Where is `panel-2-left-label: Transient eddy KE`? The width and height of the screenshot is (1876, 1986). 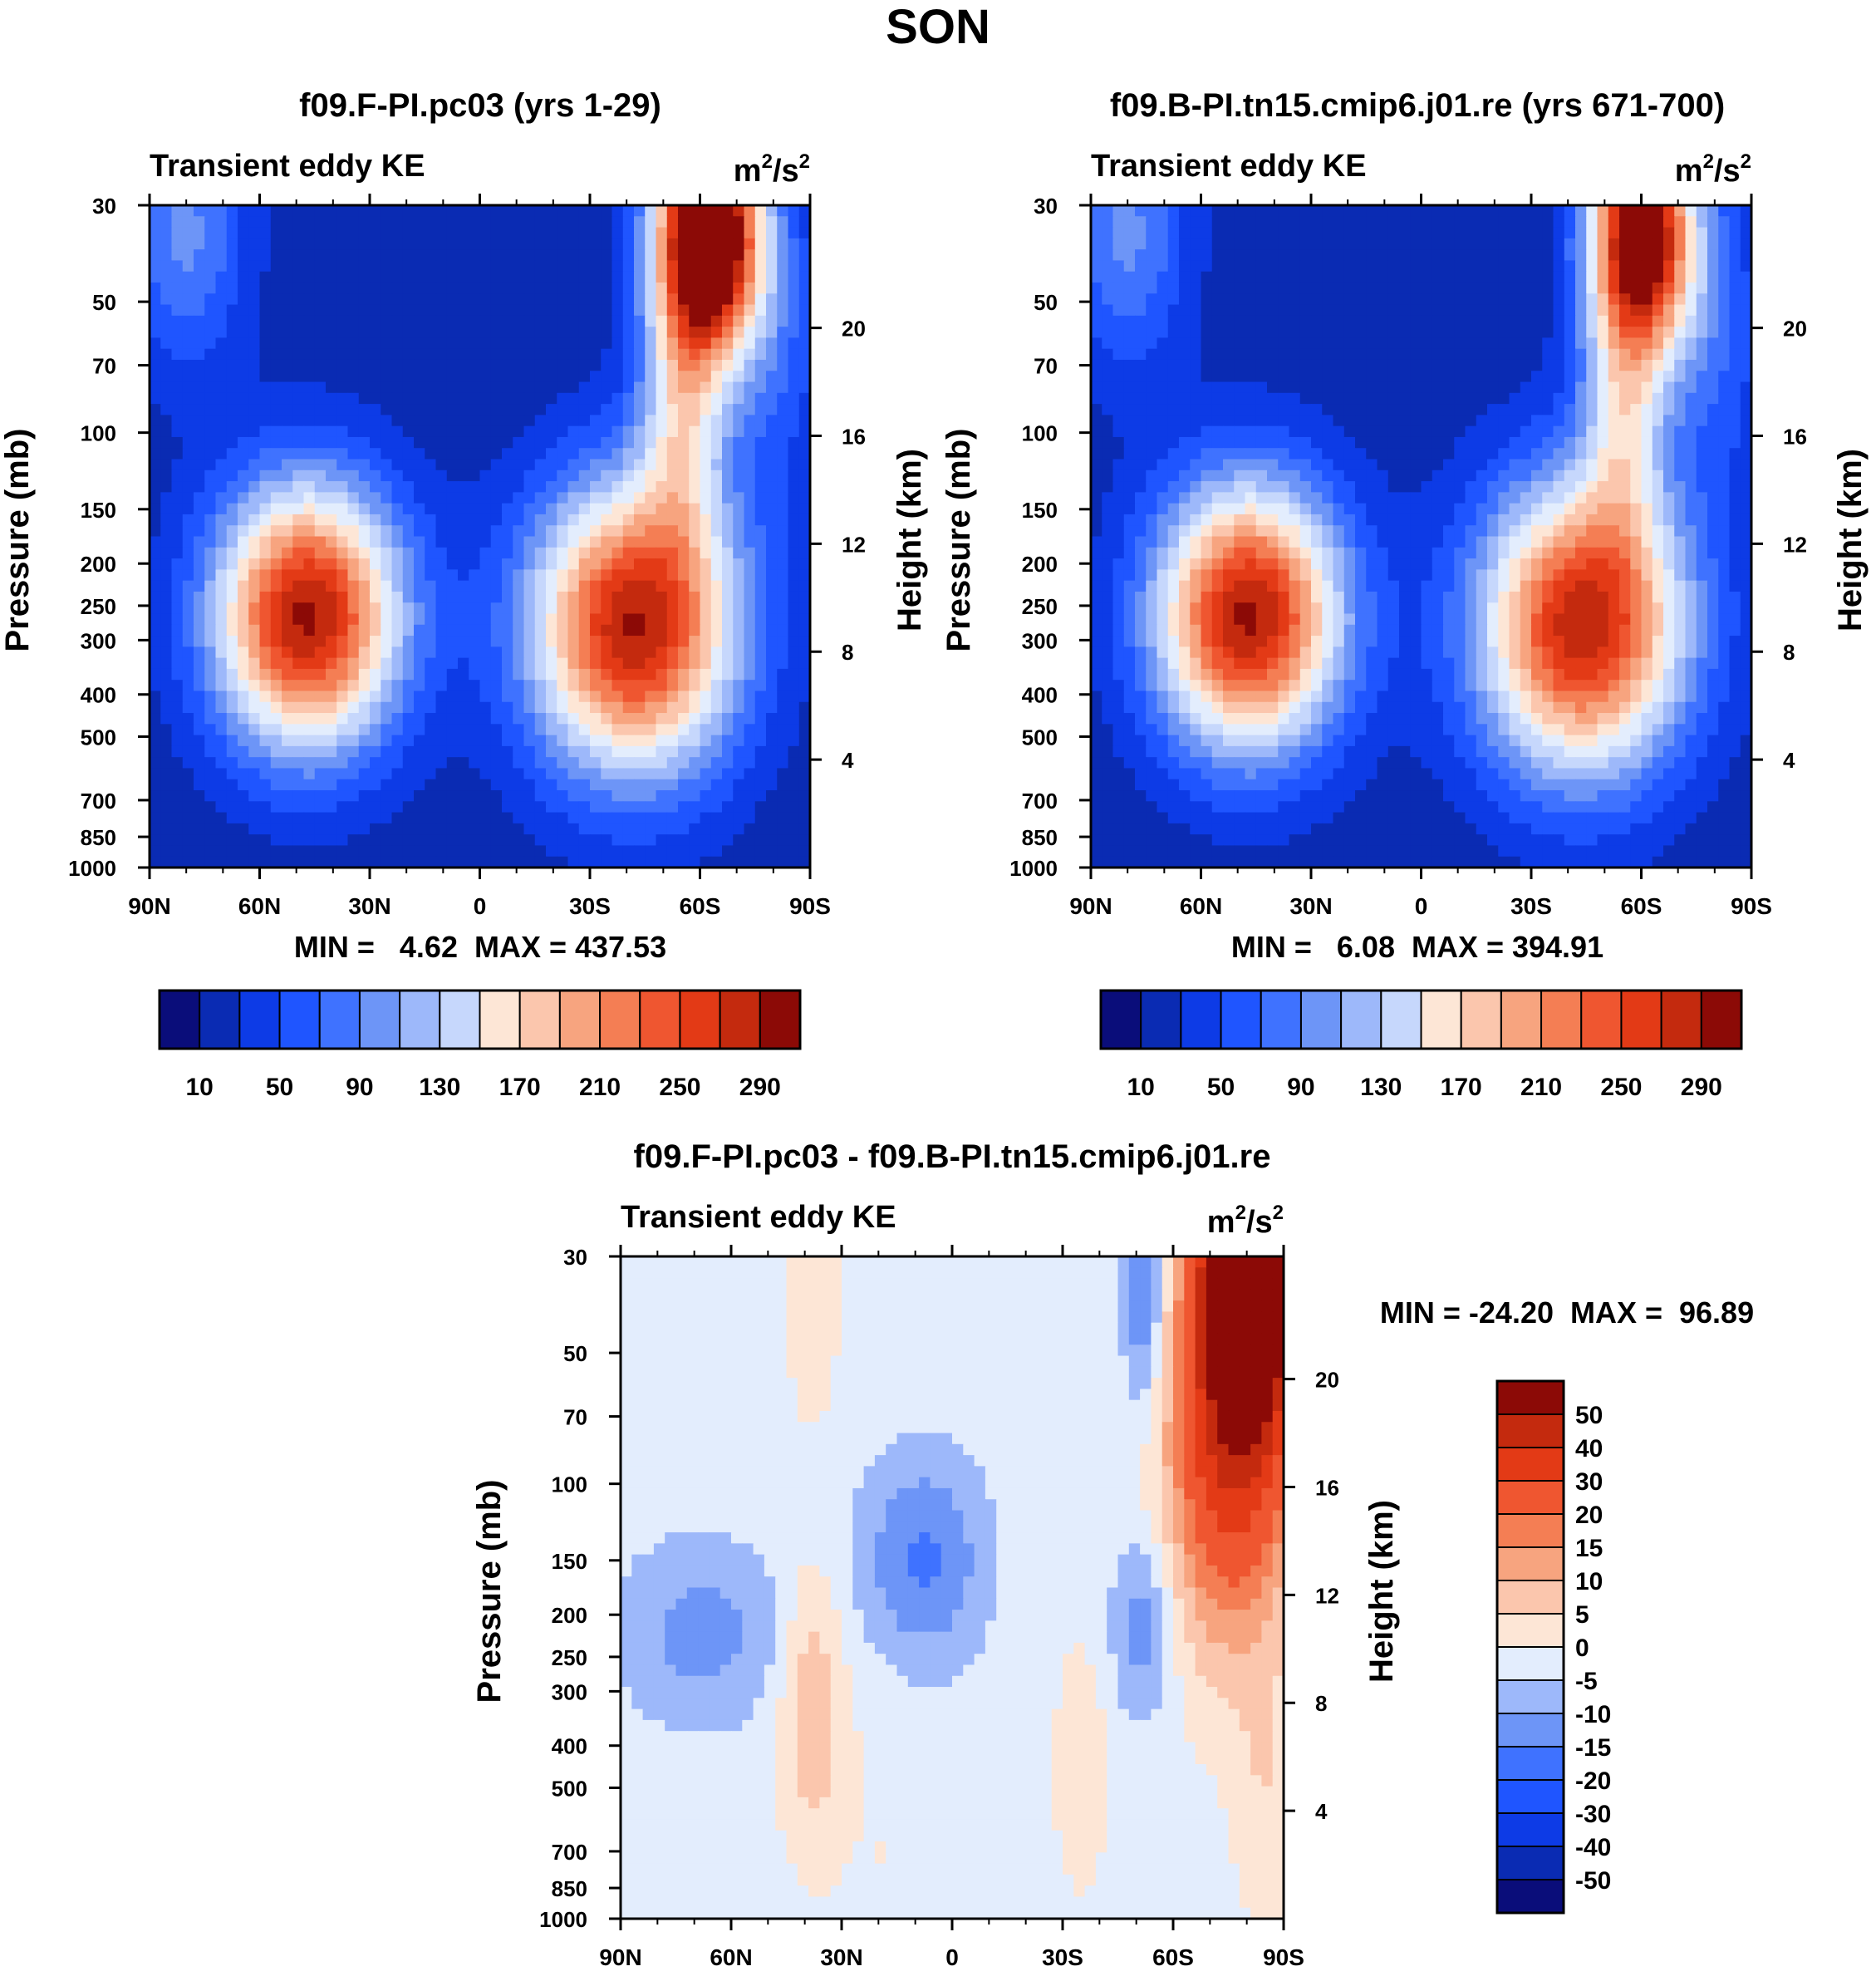
panel-2-left-label: Transient eddy KE is located at coordinates (1229, 166).